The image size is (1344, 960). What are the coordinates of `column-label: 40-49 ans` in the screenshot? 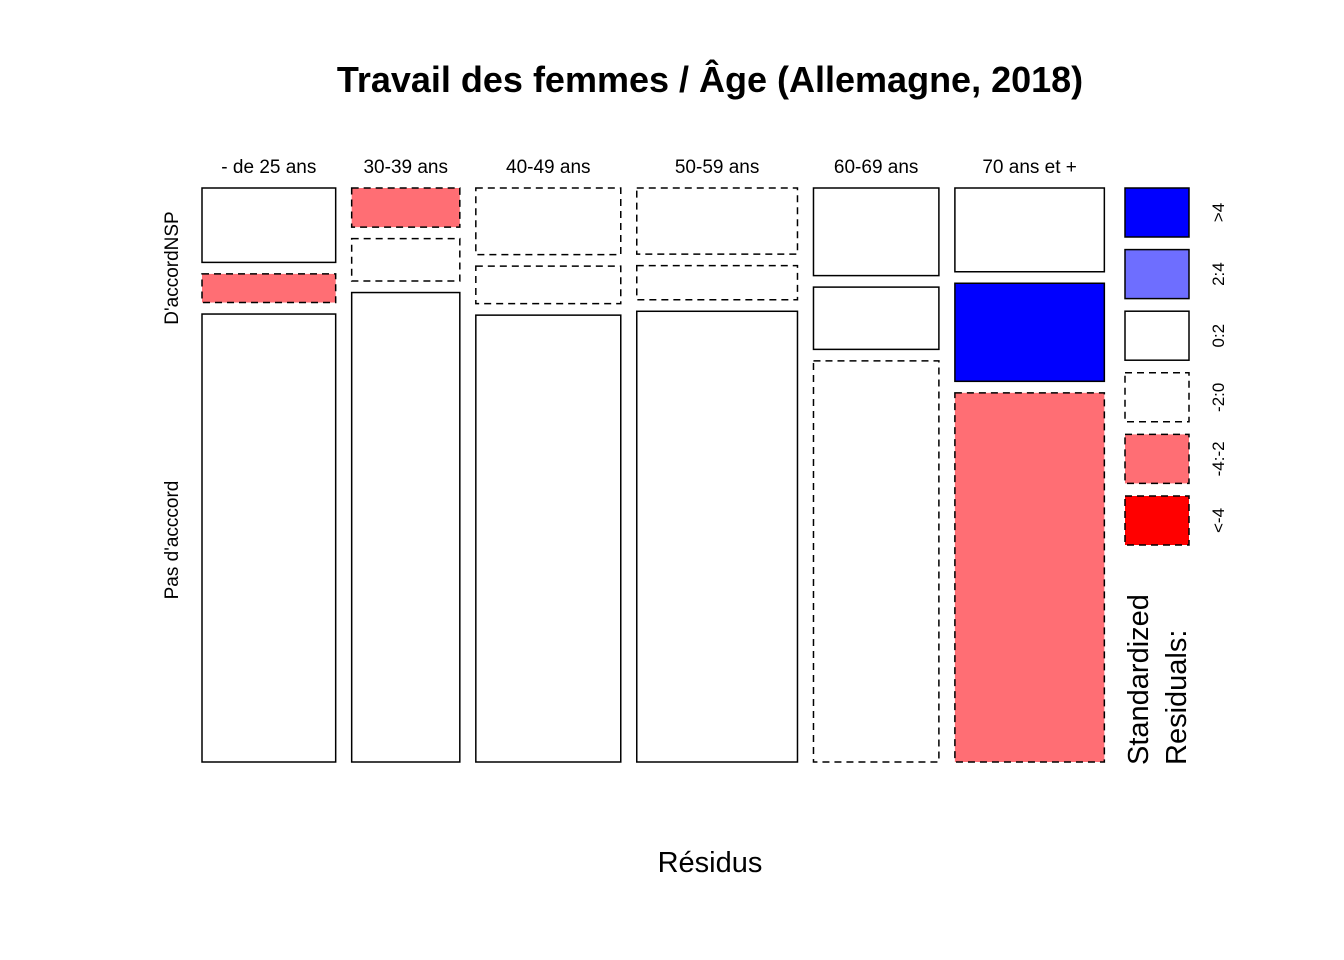 It's located at (548, 167).